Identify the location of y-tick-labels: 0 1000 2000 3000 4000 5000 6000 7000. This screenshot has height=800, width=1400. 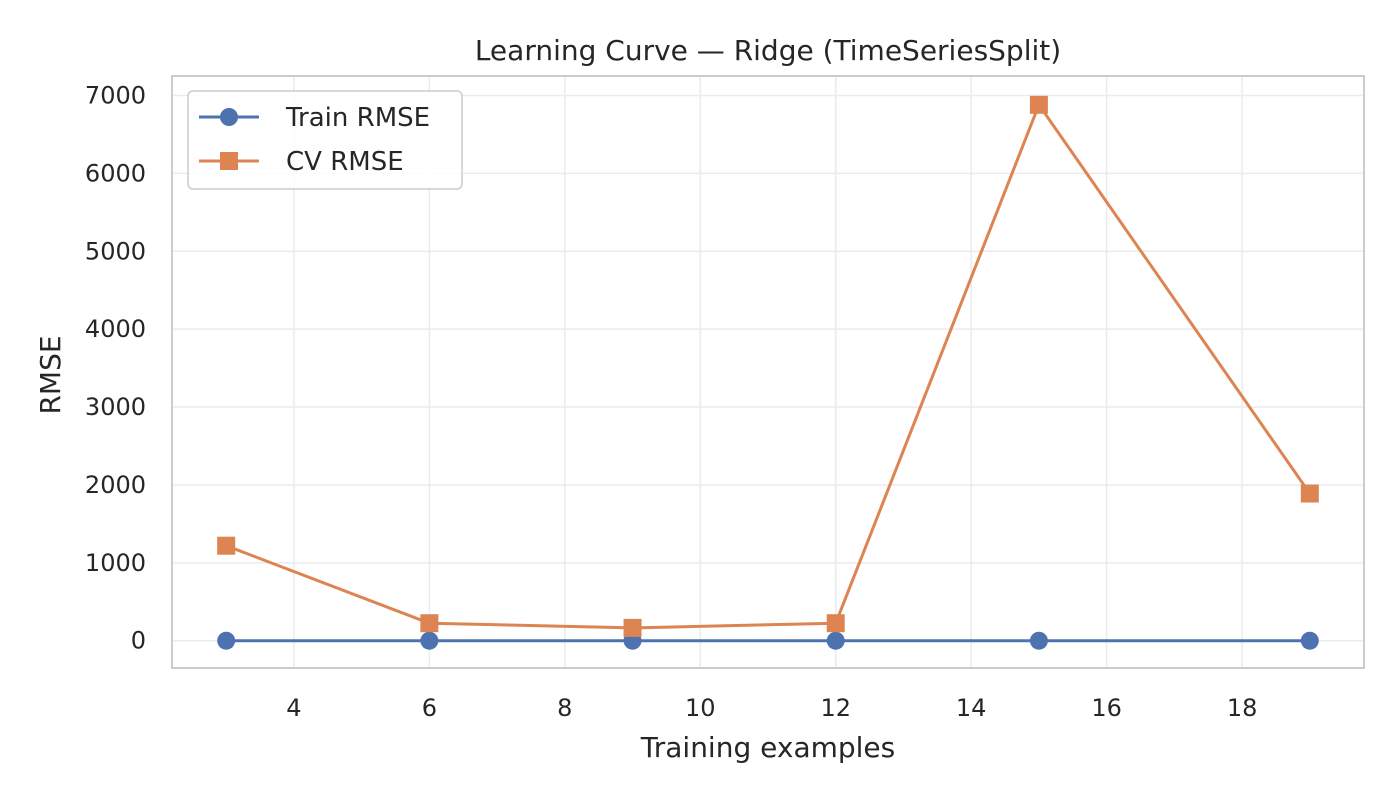
(115, 367).